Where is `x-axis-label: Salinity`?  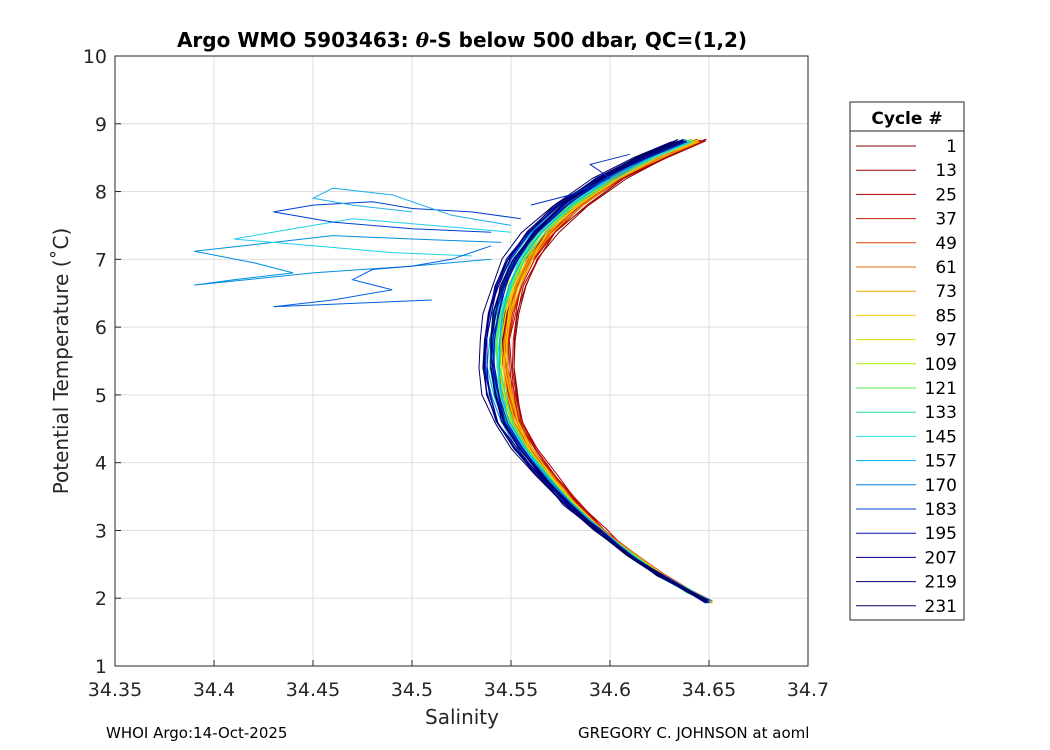
x-axis-label: Salinity is located at coordinates (462, 717).